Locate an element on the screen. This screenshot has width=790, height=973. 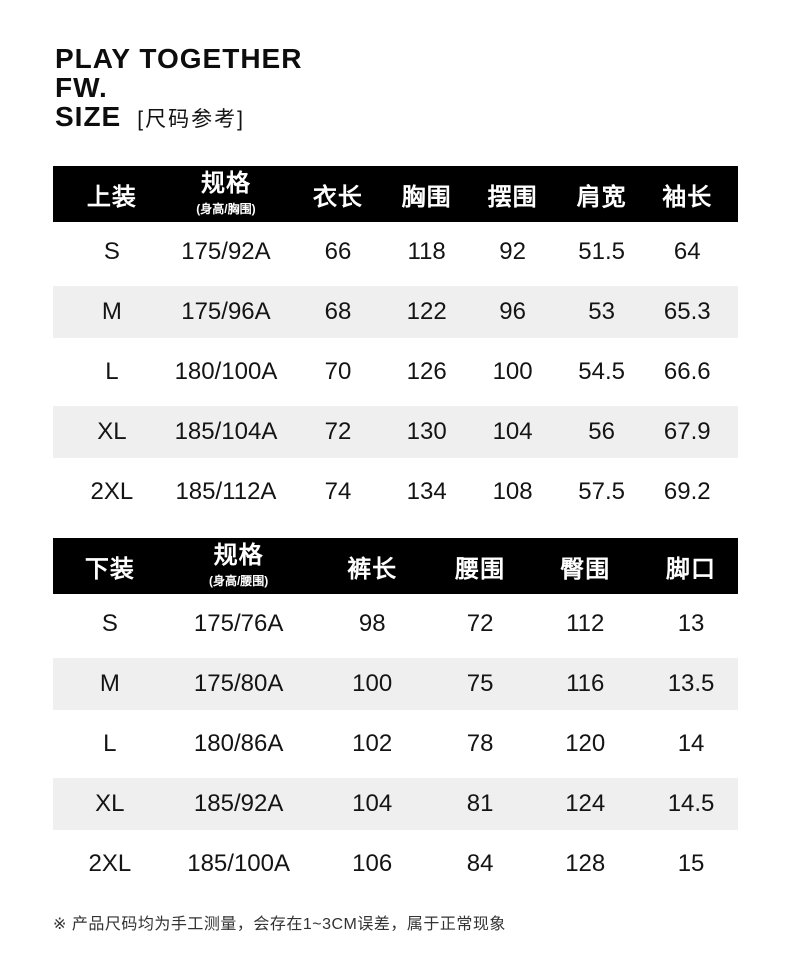
table-cell: 122 is located at coordinates (426, 311).